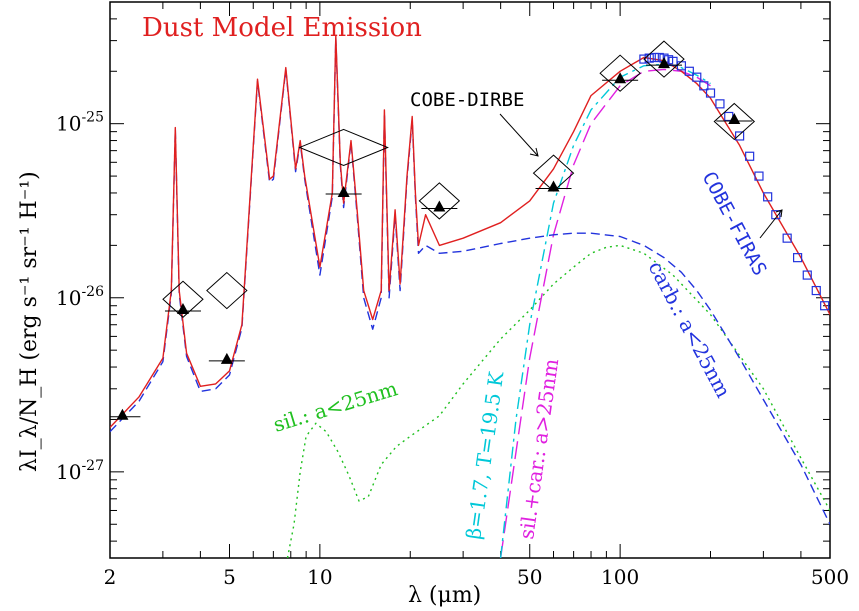  Describe the element at coordinates (110, 577) in the screenshot. I see `x-tick-label: 2` at that location.